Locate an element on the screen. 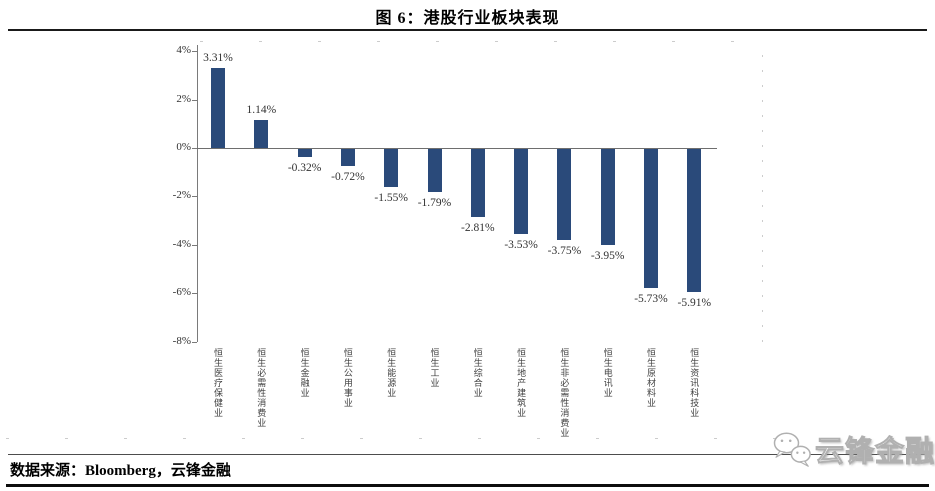 The image size is (935, 491). y-axis-tick-label: -8% is located at coordinates (181, 340).